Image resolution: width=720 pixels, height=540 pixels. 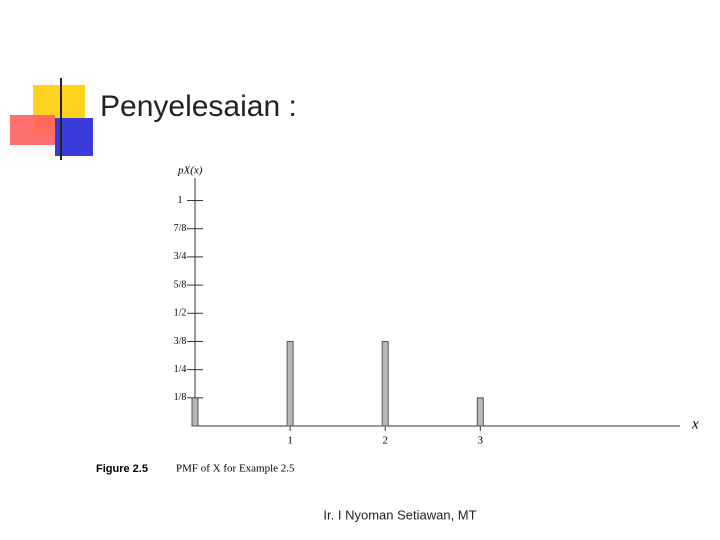 What do you see at coordinates (190, 171) in the screenshot?
I see `y-axis-label: pX(x)` at bounding box center [190, 171].